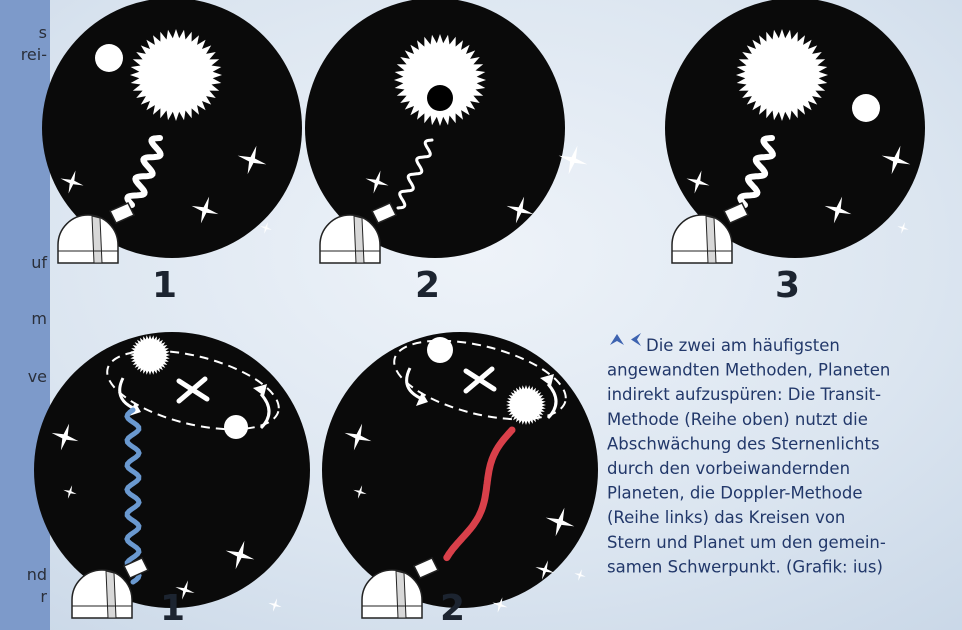 Image resolution: width=962 pixels, height=630 pixels. What do you see at coordinates (37, 574) in the screenshot?
I see `sidebar-text: nd` at bounding box center [37, 574].